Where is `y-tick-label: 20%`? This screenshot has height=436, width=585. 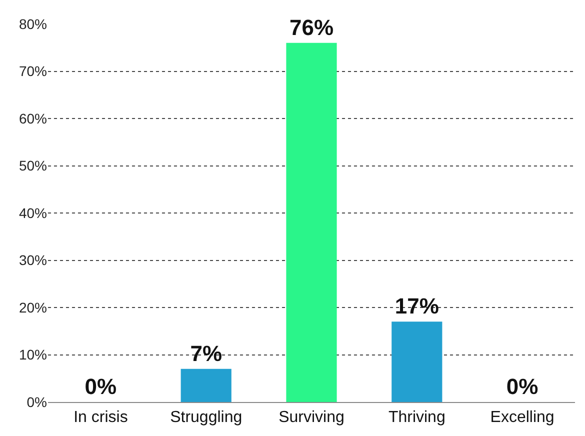 y-tick-label: 20% is located at coordinates (32, 307).